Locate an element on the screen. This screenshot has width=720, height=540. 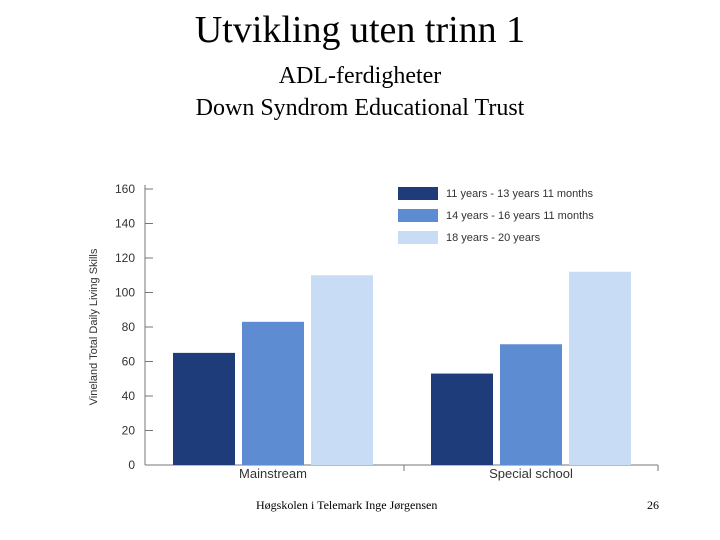
legend-label: 14 years - 16 years 11 months is located at coordinates (520, 216).